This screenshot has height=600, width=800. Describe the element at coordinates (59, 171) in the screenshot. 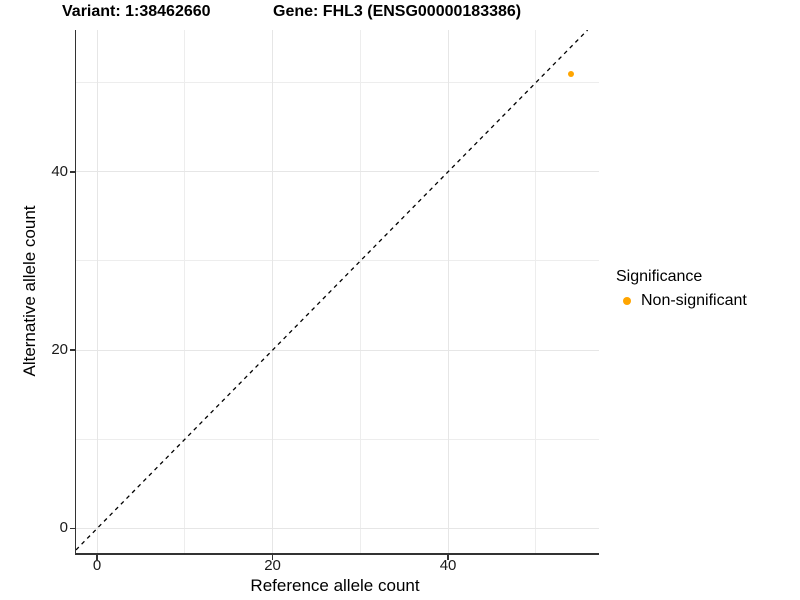

I see `y-tick-label-40: 40` at that location.